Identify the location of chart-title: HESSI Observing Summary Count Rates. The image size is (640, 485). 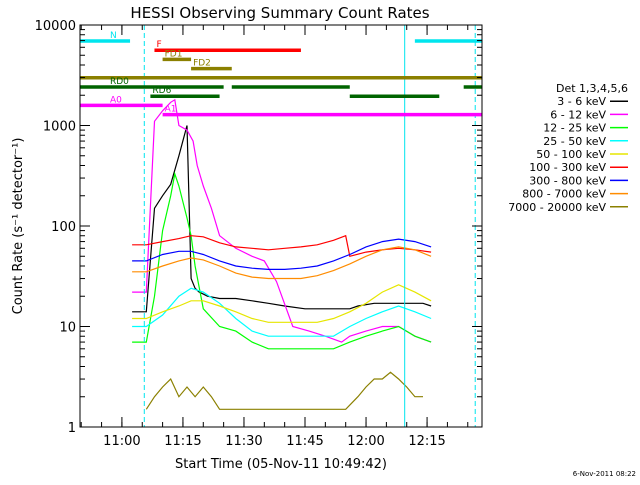
(279, 13).